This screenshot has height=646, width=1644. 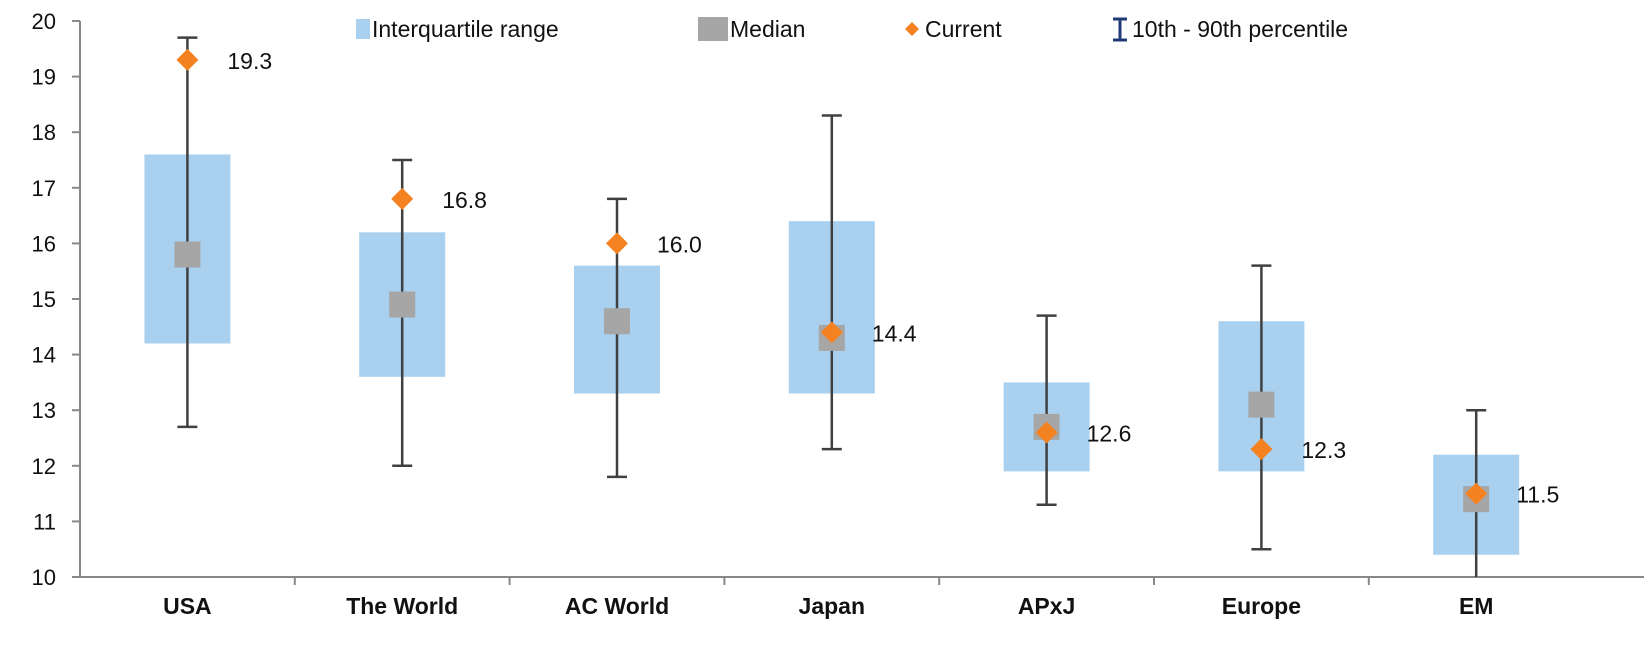 What do you see at coordinates (1496, 513) in the screenshot?
I see `category-group: 11.5 EM` at bounding box center [1496, 513].